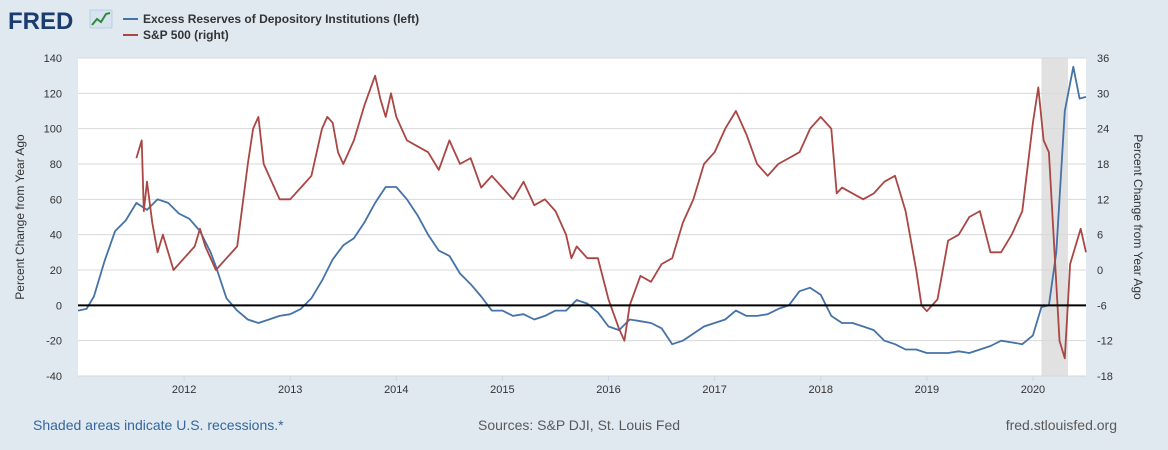 This screenshot has width=1168, height=450. Describe the element at coordinates (53, 59) in the screenshot. I see `left-tick-label: 140` at that location.